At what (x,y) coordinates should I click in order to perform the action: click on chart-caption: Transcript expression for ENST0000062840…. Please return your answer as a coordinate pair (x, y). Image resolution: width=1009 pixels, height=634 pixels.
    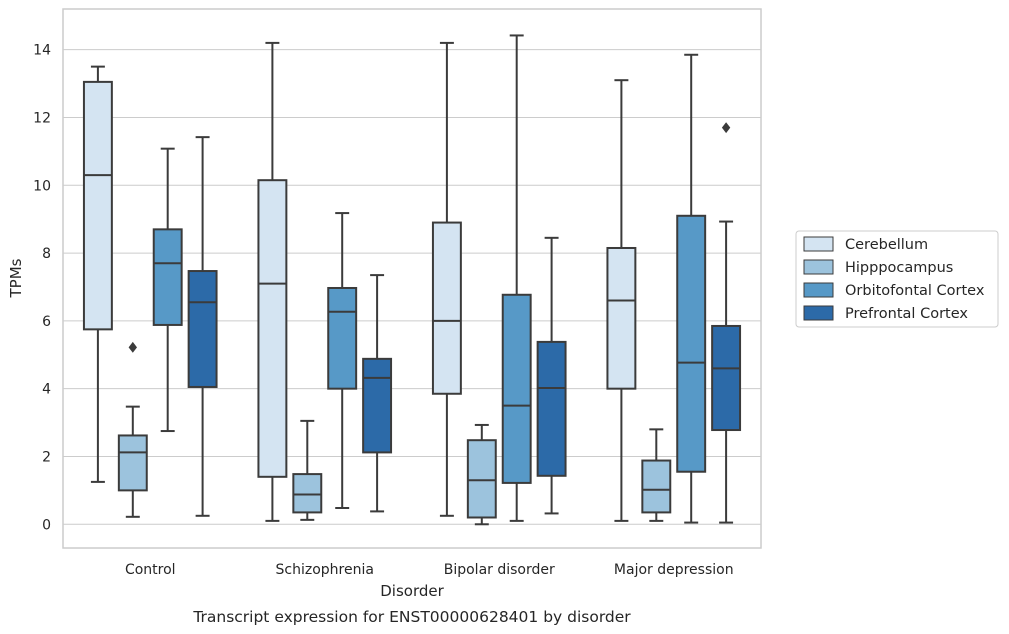
    Looking at the image, I should click on (411, 617).